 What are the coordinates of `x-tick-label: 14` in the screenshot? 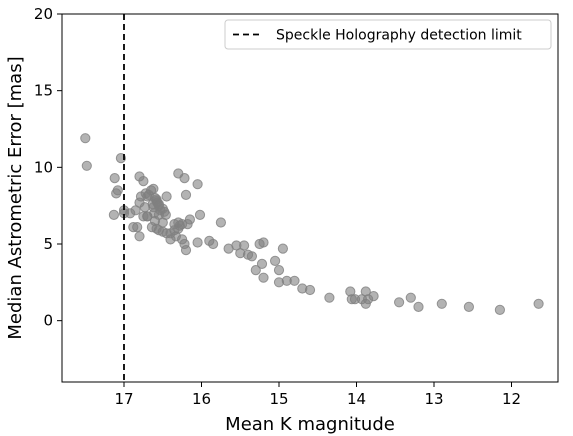 It's located at (356, 399).